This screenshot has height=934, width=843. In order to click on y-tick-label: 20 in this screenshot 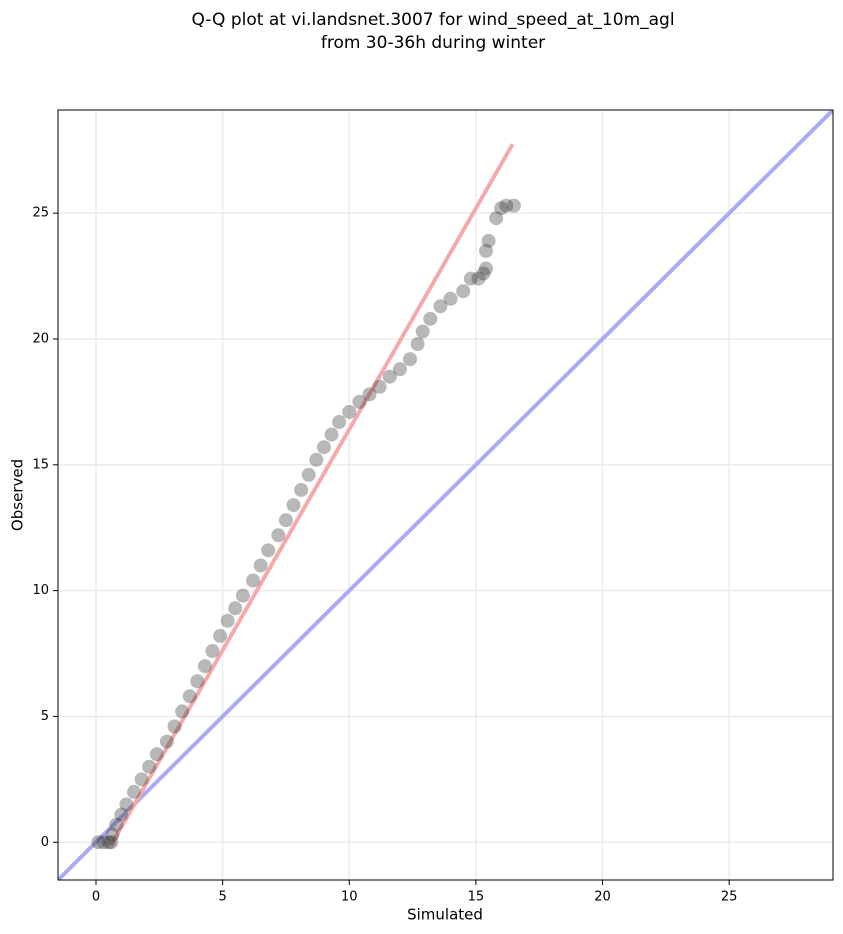, I will do `click(40, 338)`.